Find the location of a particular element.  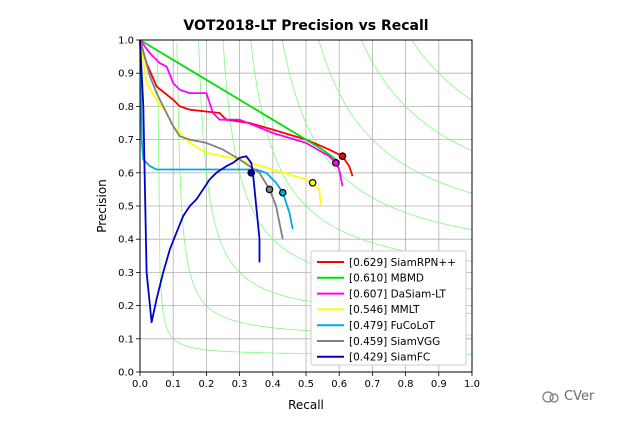

y-tick-label: 0.7 is located at coordinates (126, 140).